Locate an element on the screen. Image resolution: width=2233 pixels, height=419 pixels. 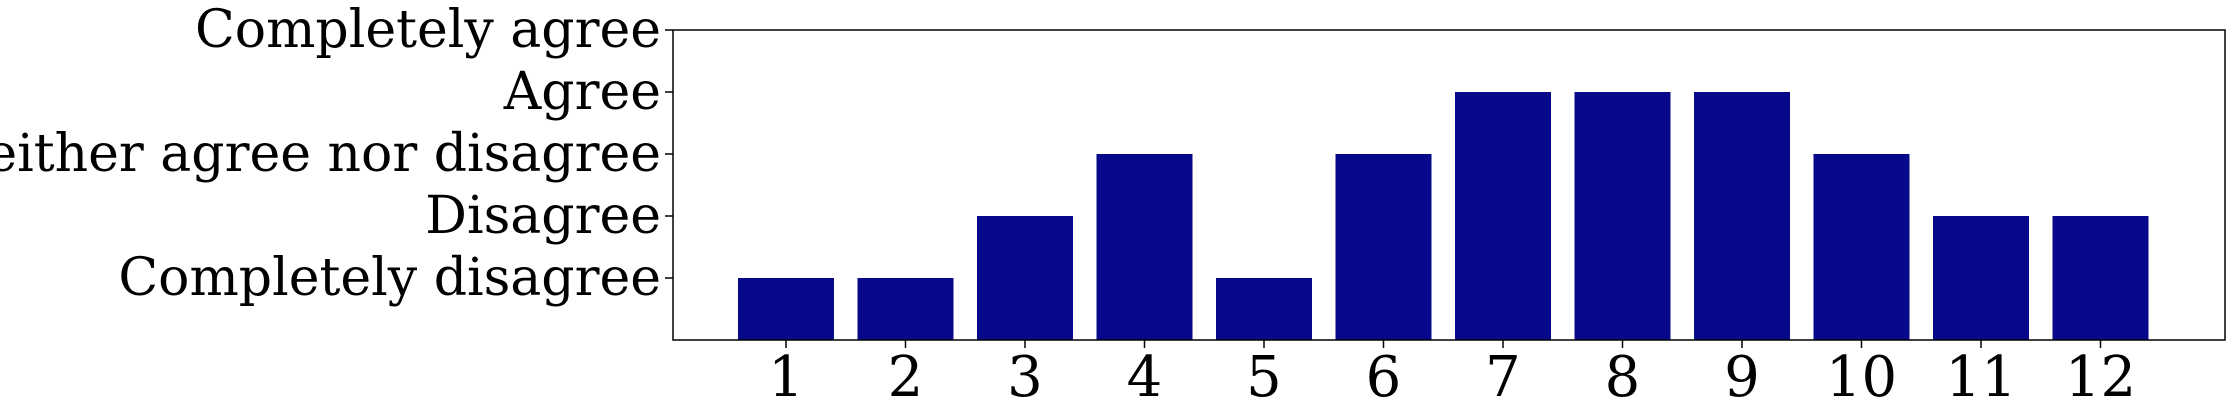
y-tick-label: Agree is located at coordinates (582, 92).